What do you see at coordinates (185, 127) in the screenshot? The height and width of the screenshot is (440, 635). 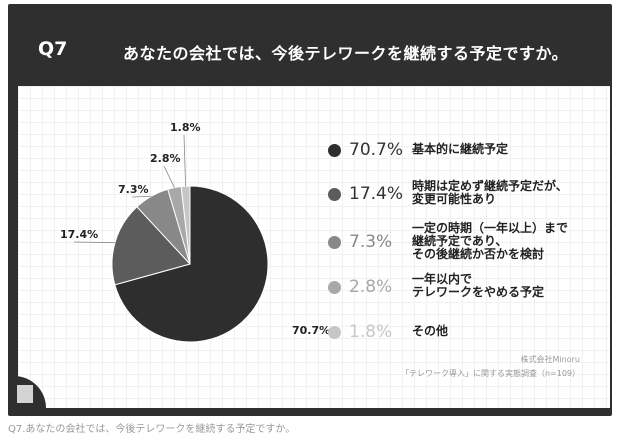 I see `slice-data-label: 1.8%` at bounding box center [185, 127].